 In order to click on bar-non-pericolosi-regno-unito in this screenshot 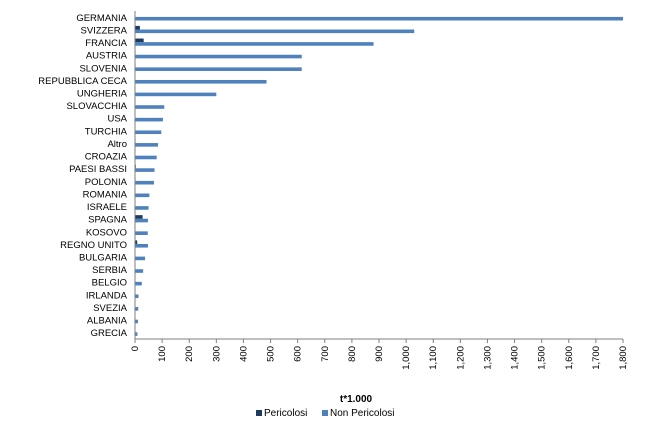, I will do `click(141, 246)`.